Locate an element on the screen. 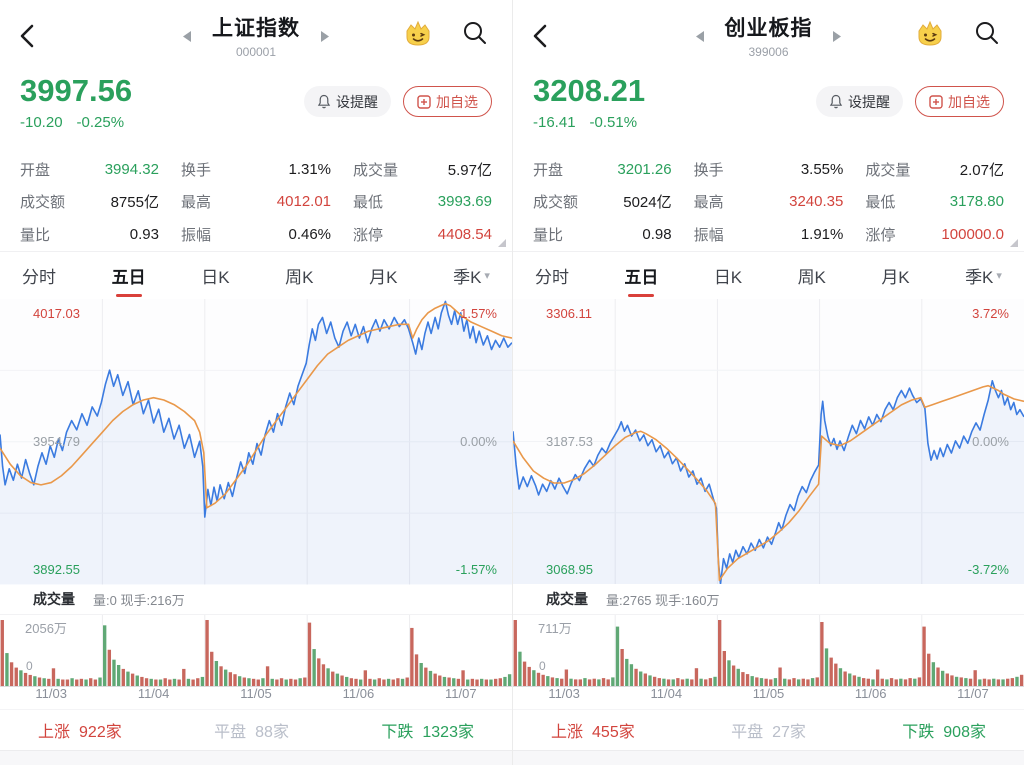  price-change-pct: -0.25% is located at coordinates (100, 122).